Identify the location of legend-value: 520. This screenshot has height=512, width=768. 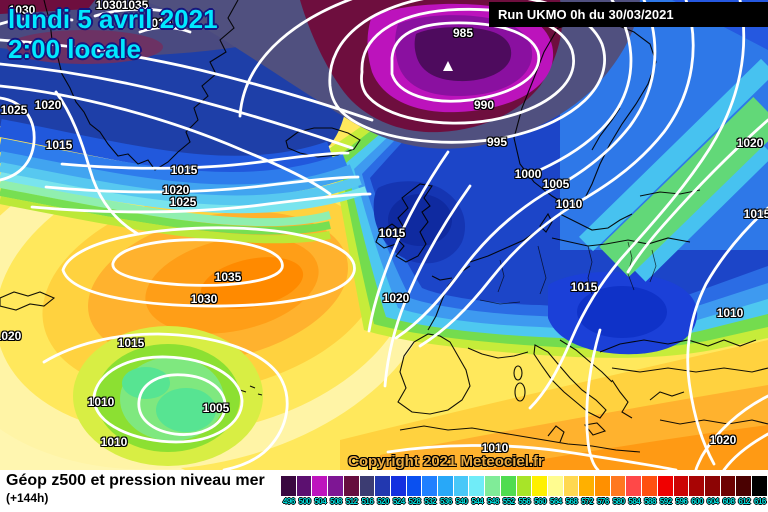
(383, 501).